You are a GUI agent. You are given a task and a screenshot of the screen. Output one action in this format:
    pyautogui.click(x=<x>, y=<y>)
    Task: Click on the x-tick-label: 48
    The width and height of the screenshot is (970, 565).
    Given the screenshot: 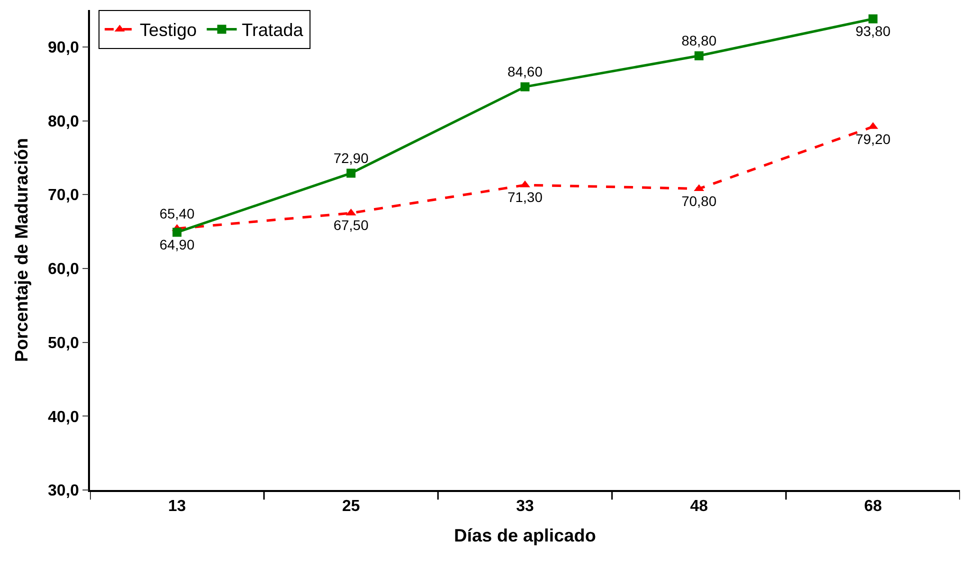 What is the action you would take?
    pyautogui.click(x=699, y=506)
    